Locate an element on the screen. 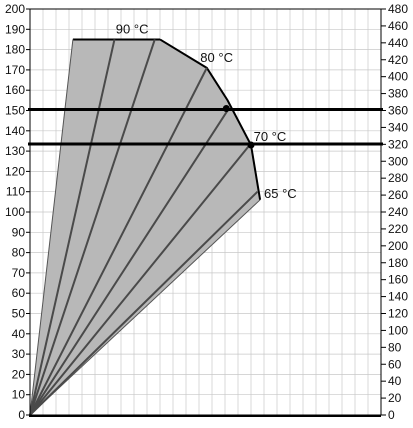 This screenshot has width=413, height=428. right-tick-label: 380 is located at coordinates (398, 94).